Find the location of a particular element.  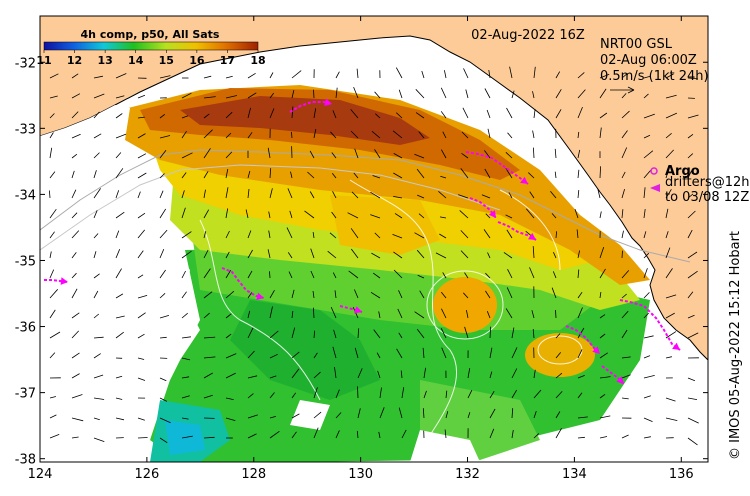

colorbar-ramp is located at coordinates (151, 46).